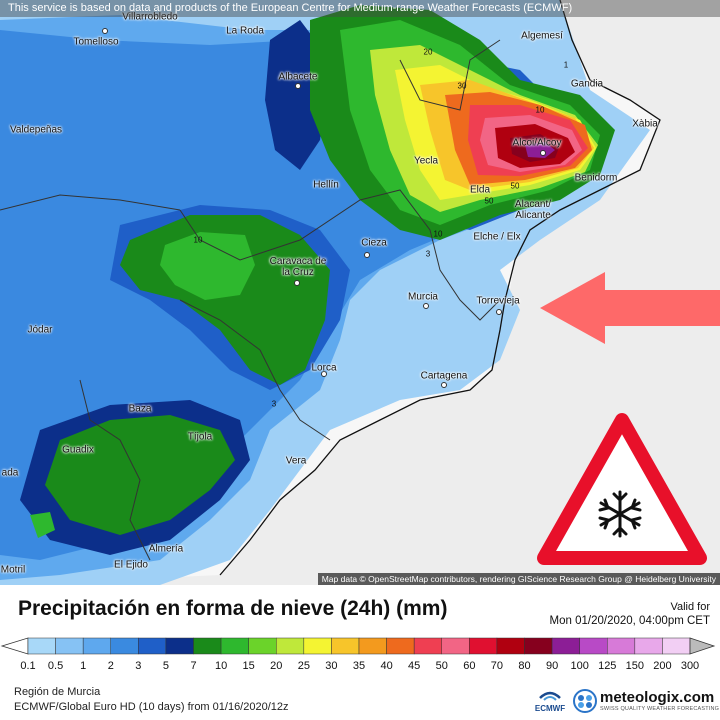 The height and width of the screenshot is (720, 720). What do you see at coordinates (629, 621) in the screenshot?
I see `valid-for-value: Mon 01/20/2020, 04:00pm CET` at bounding box center [629, 621].